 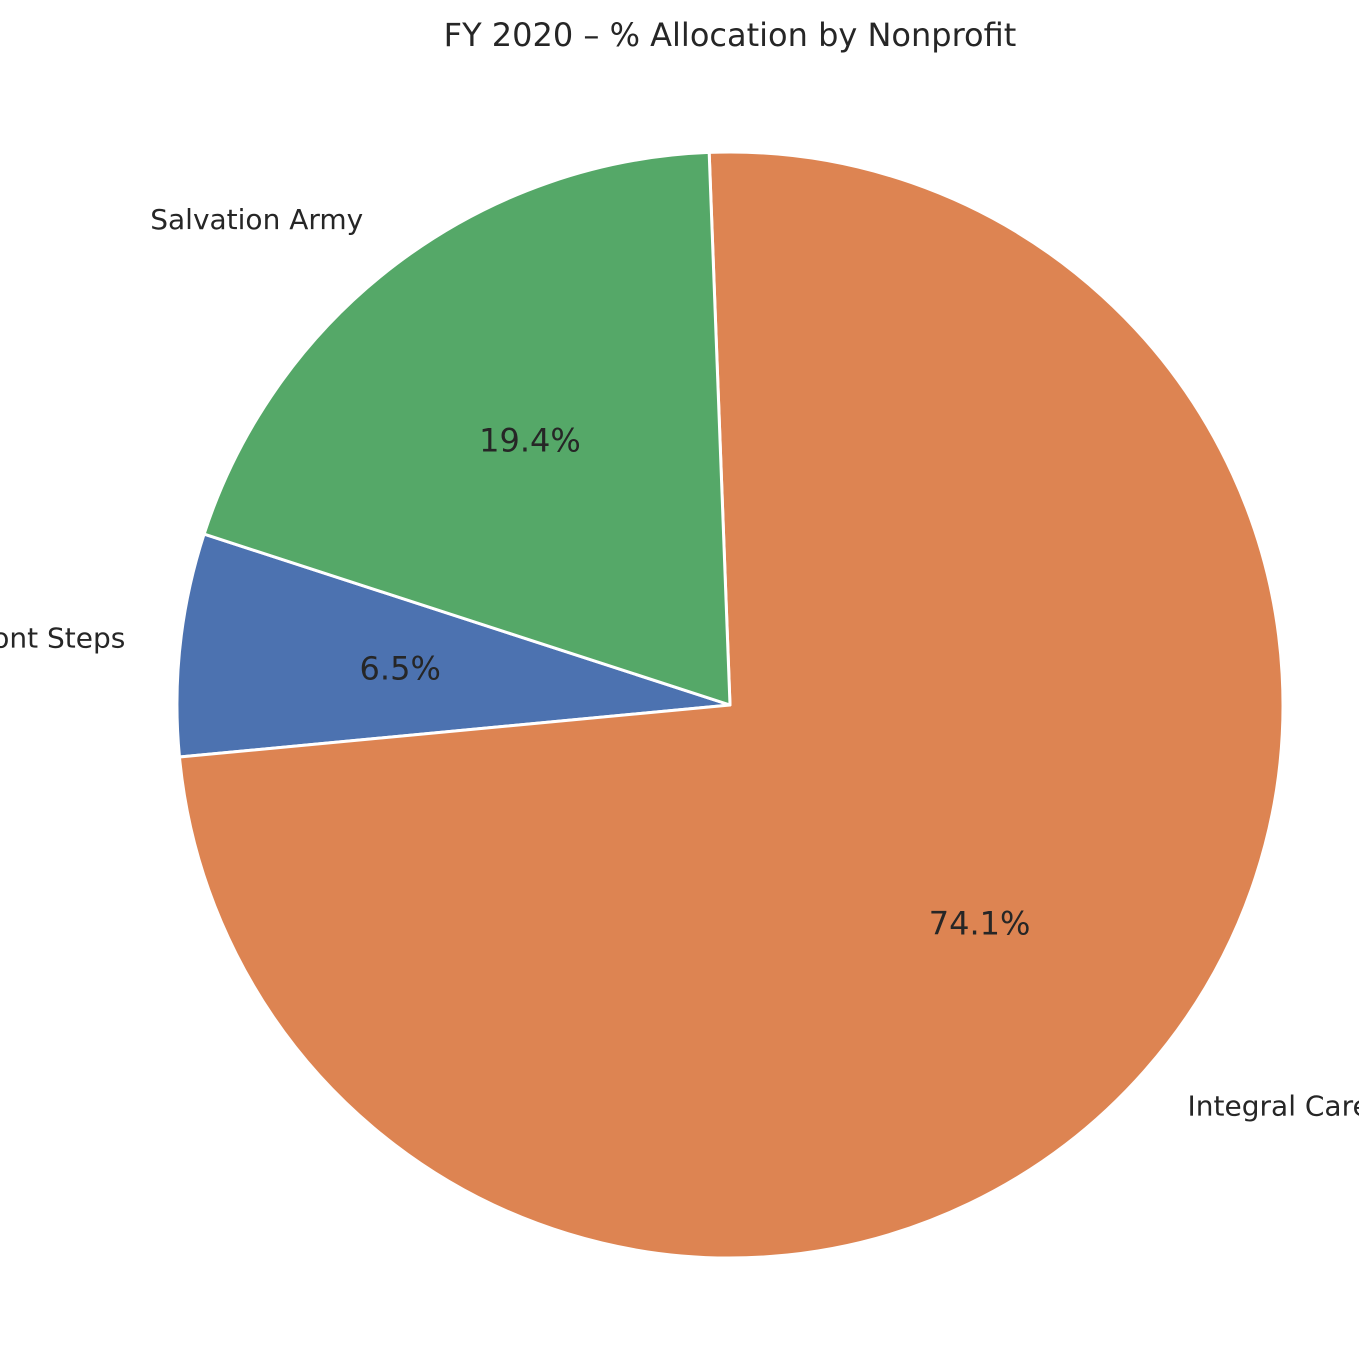 What do you see at coordinates (980, 924) in the screenshot?
I see `pct-label-integral-care: 74.1%` at bounding box center [980, 924].